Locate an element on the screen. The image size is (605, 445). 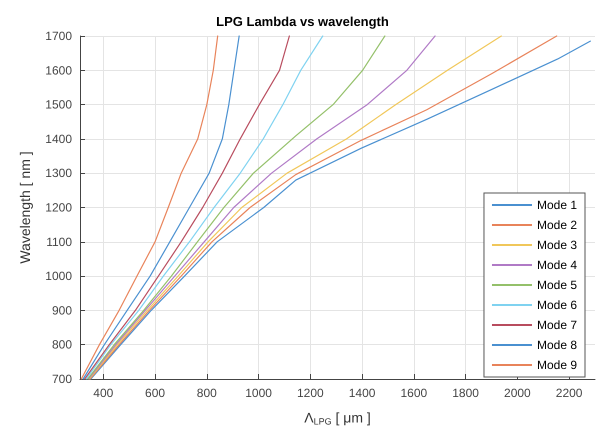
y-tick-label: 1400 is located at coordinates (58, 139).